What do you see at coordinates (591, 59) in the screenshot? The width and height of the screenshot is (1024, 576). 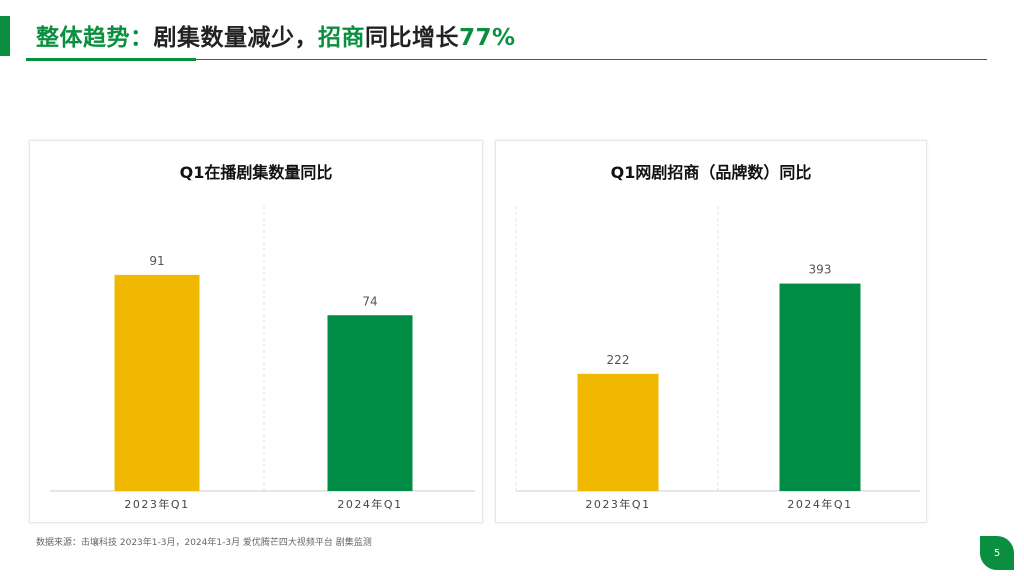 I see `title-underline` at bounding box center [591, 59].